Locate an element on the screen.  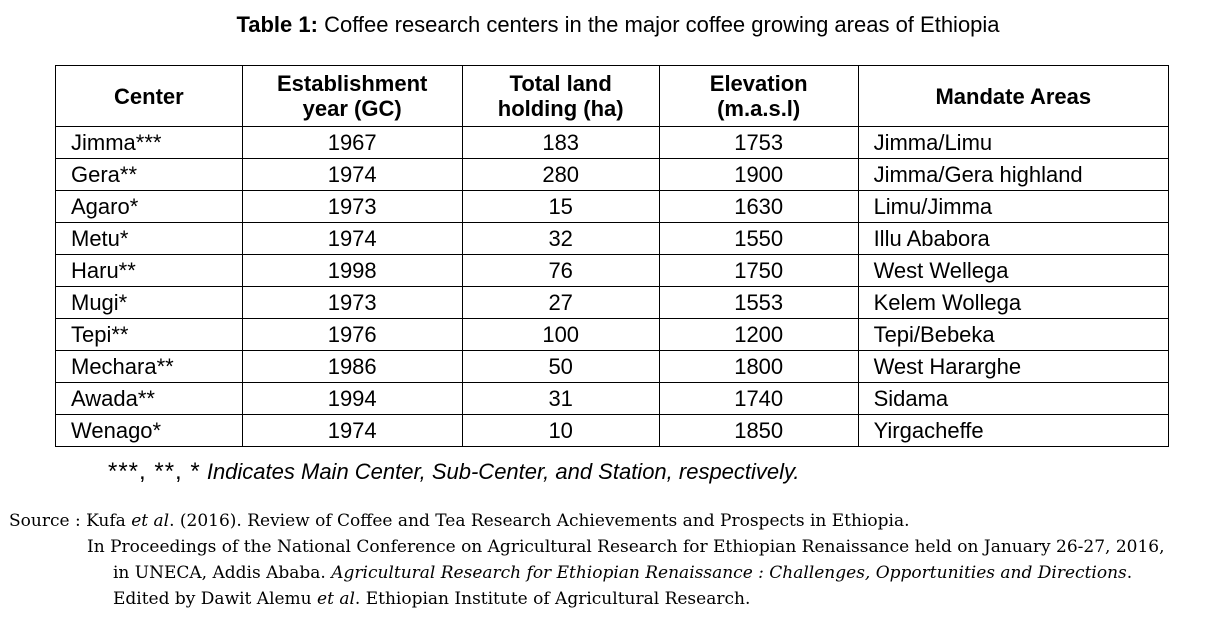
cell-mandate: Yirgacheffe is located at coordinates (1013, 430).